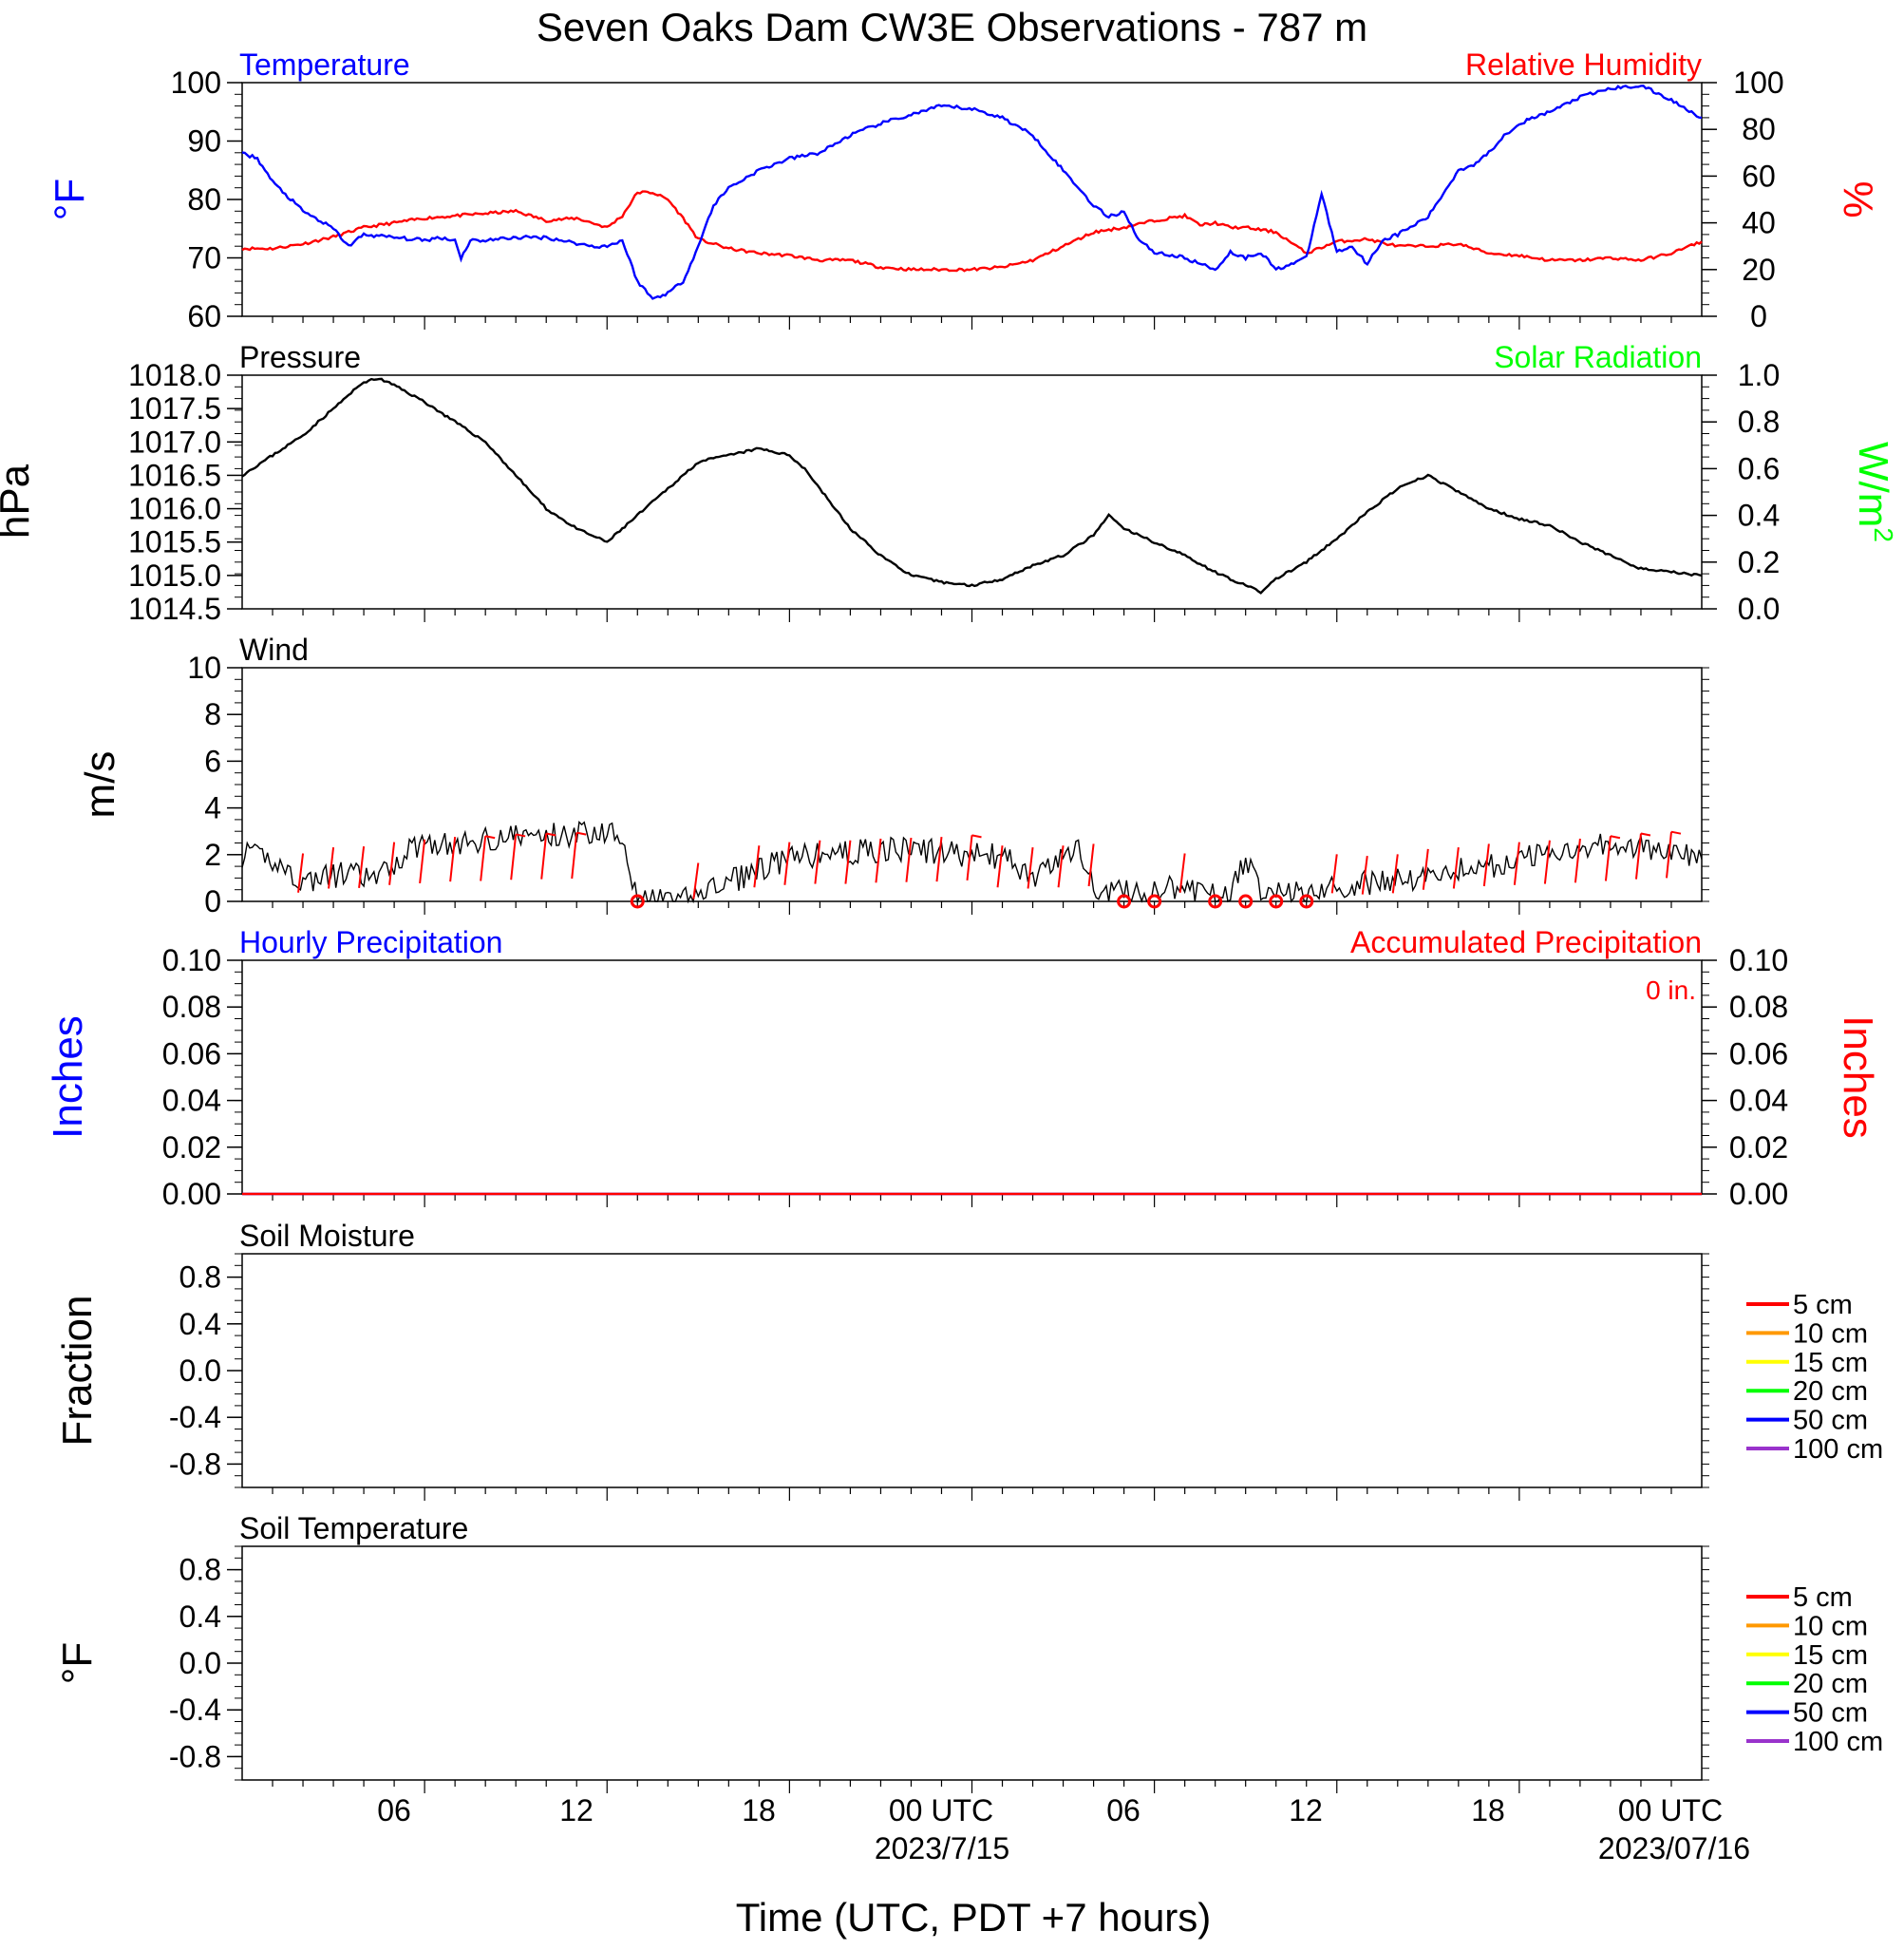 Image resolution: width=1904 pixels, height=1950 pixels. What do you see at coordinates (1759, 176) in the screenshot?
I see `humidity-tick-label: 60` at bounding box center [1759, 176].